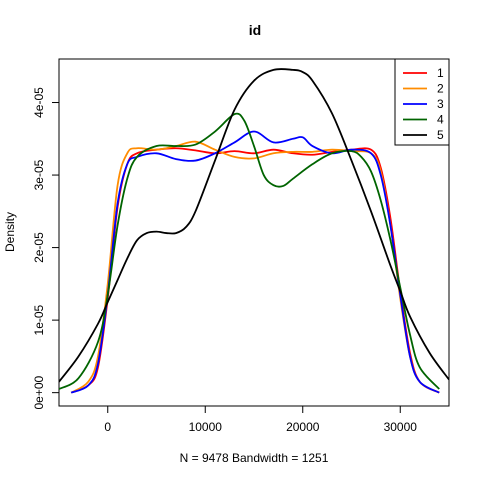  What do you see at coordinates (39, 102) in the screenshot?
I see `y-tick-label: 4e-05` at bounding box center [39, 102].